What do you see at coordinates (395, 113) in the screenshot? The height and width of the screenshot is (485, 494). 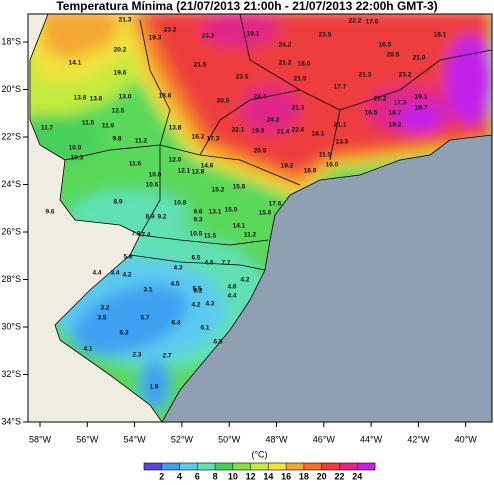 I see `station-value: 18.7` at bounding box center [395, 113].